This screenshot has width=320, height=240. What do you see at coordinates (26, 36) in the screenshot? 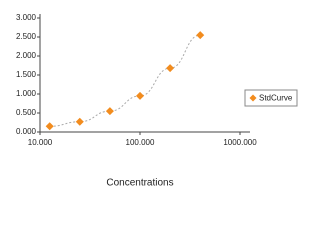
I see `y-tick-label: 2.500` at bounding box center [26, 36].